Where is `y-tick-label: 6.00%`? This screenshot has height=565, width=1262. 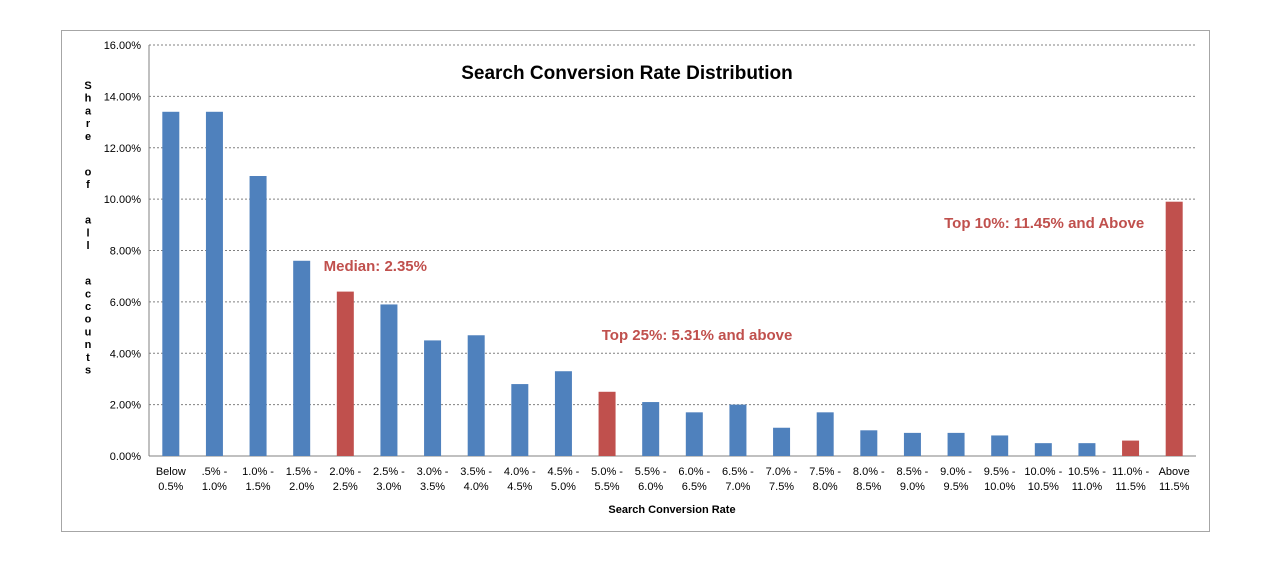
y-tick-label: 6.00% is located at coordinates (125, 303).